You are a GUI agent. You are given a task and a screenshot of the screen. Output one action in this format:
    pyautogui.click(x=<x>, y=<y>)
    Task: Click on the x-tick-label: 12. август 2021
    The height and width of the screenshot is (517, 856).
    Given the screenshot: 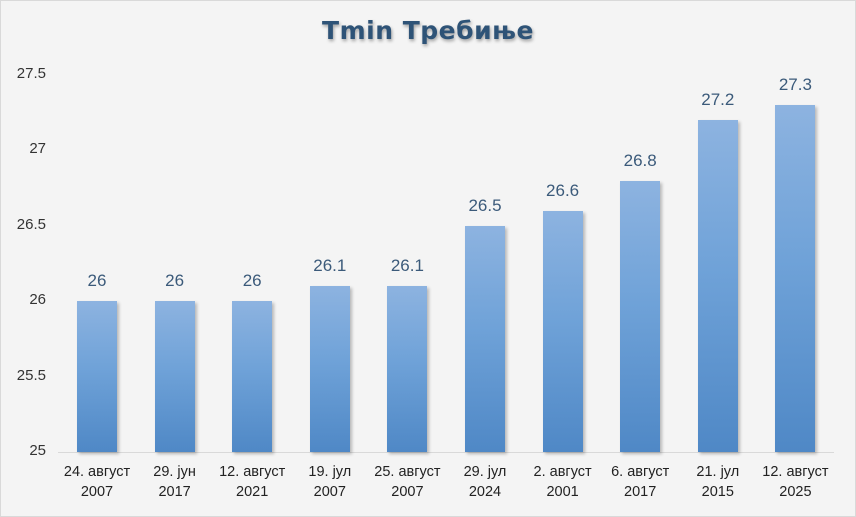 What is the action you would take?
    pyautogui.click(x=252, y=482)
    